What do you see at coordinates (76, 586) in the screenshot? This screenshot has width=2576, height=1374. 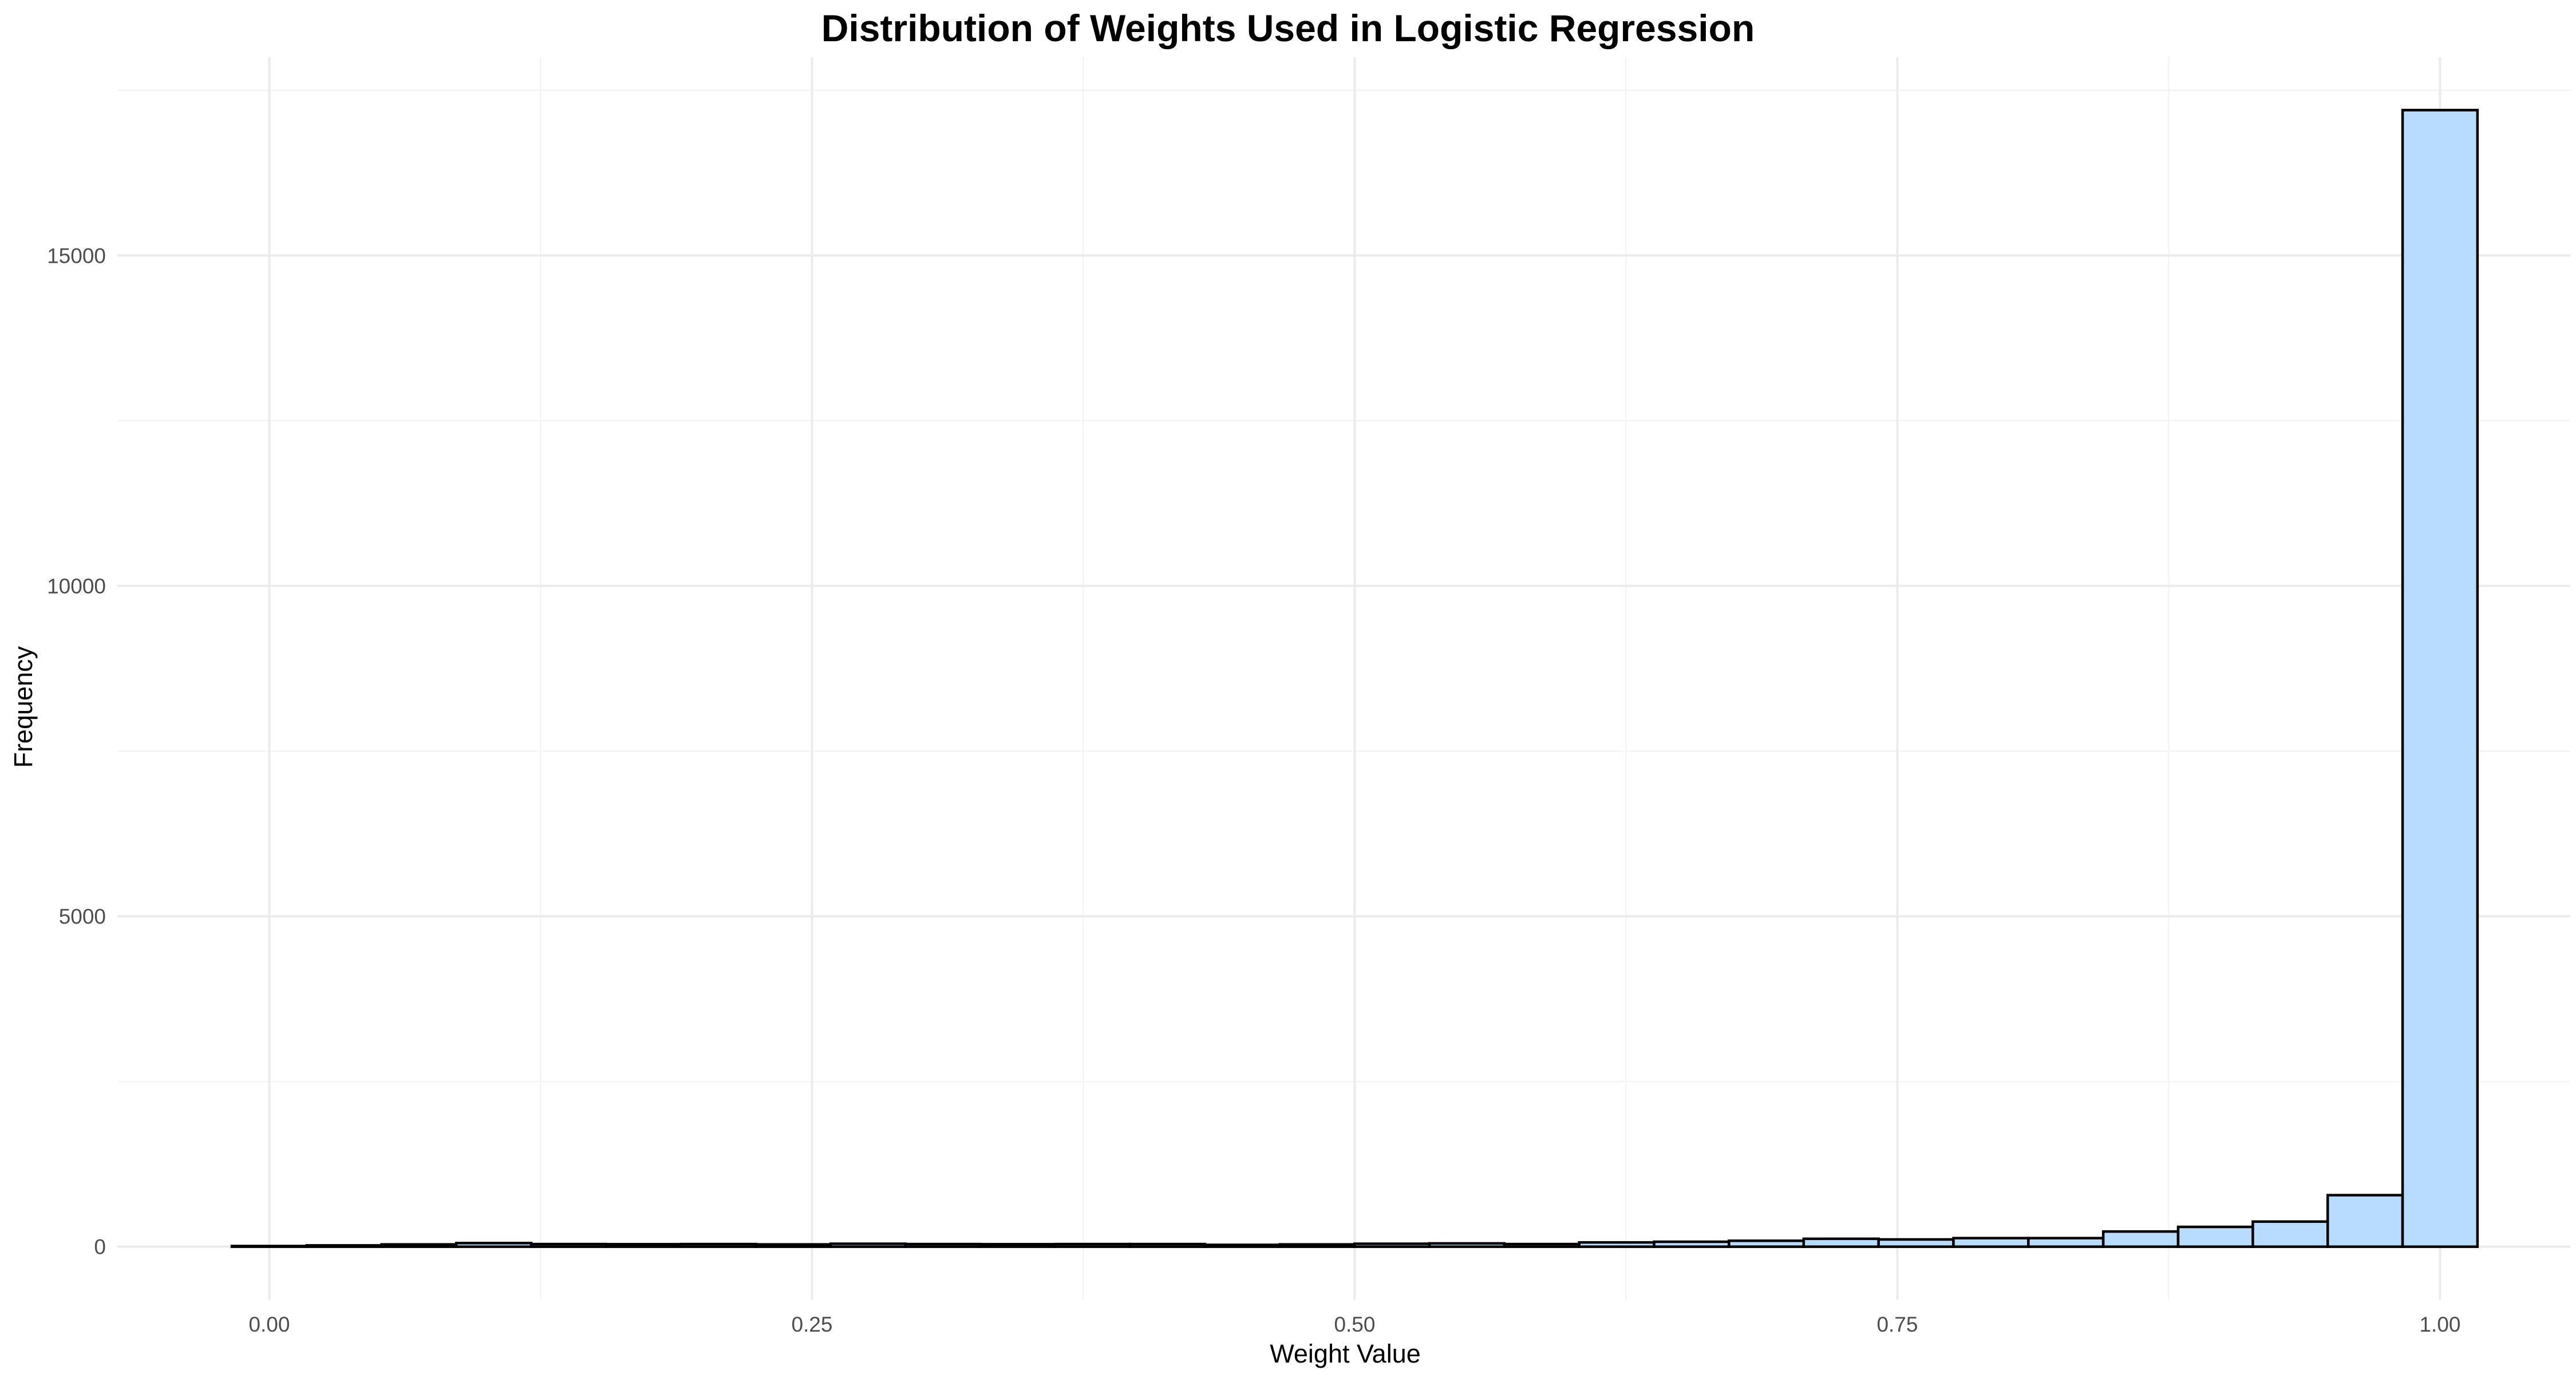 I see `y-tick-label: 10000` at bounding box center [76, 586].